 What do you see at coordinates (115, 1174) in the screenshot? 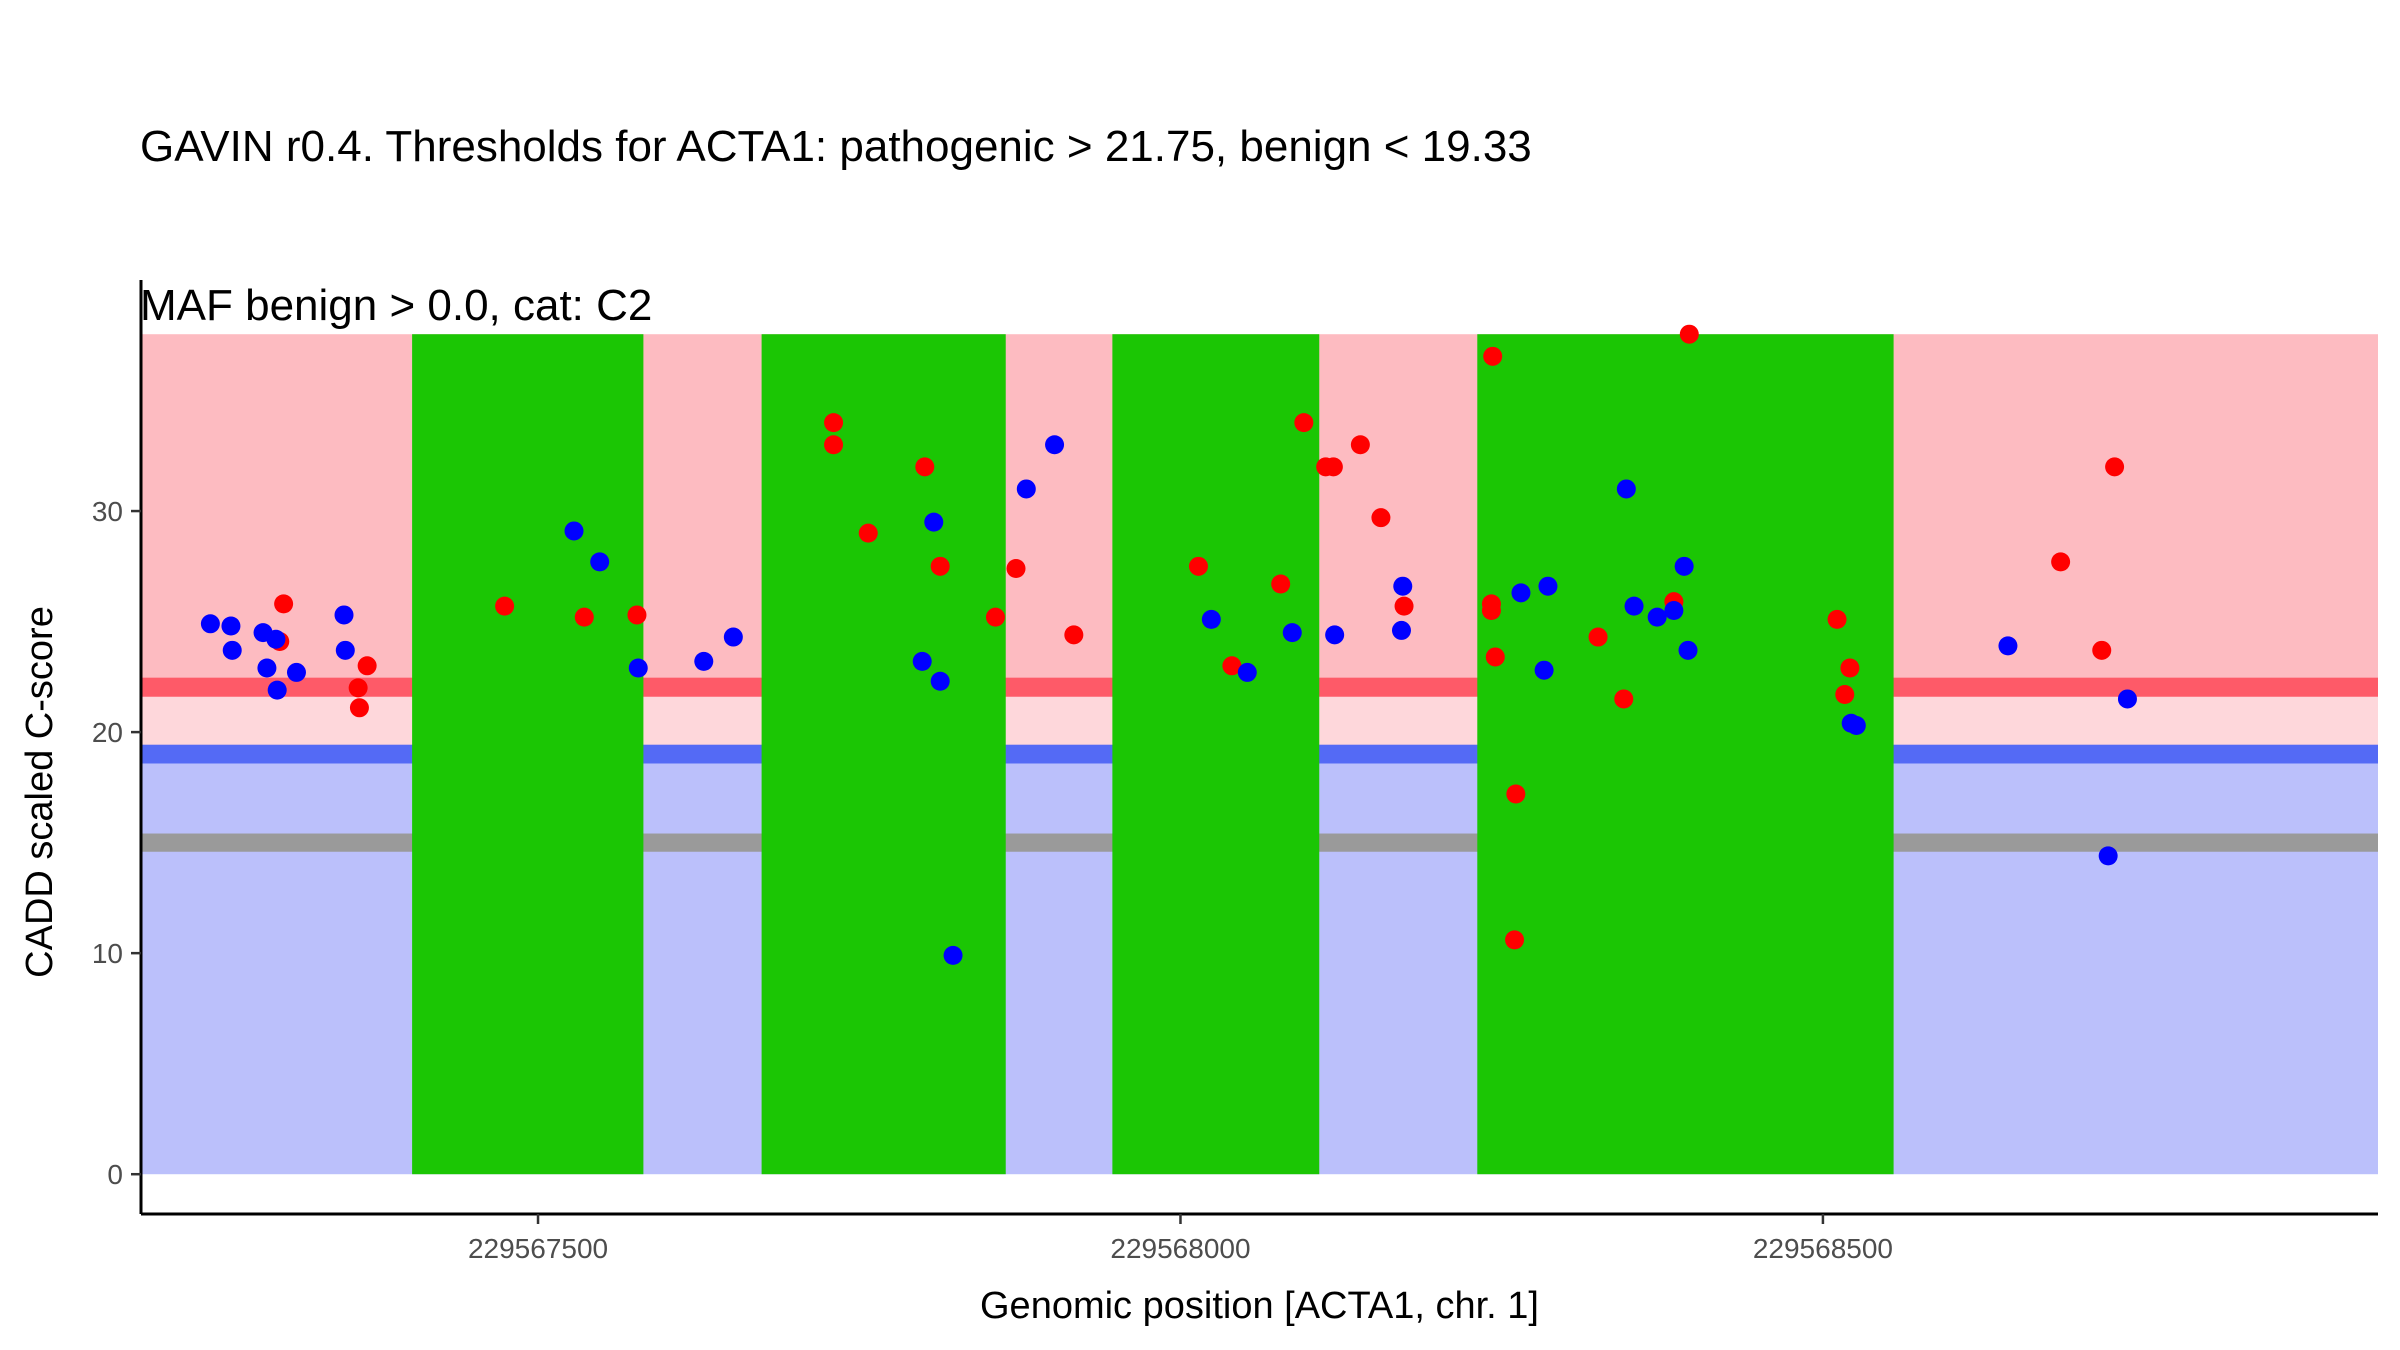
I see `y-tick-label: 0` at bounding box center [115, 1174].